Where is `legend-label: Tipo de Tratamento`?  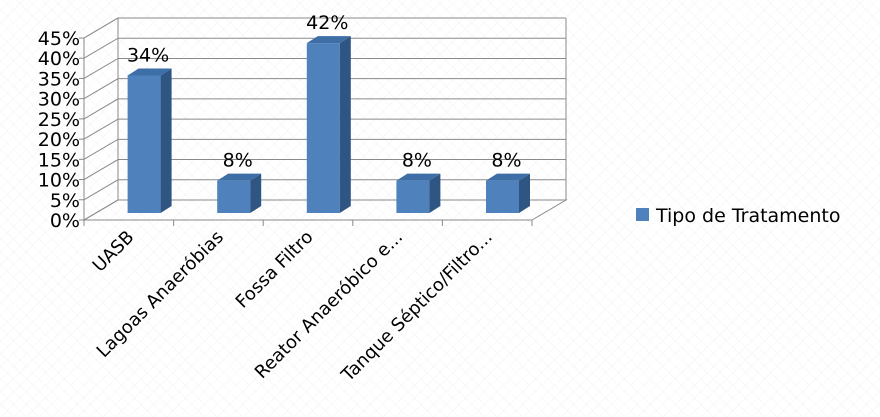
legend-label: Tipo de Tratamento is located at coordinates (748, 216).